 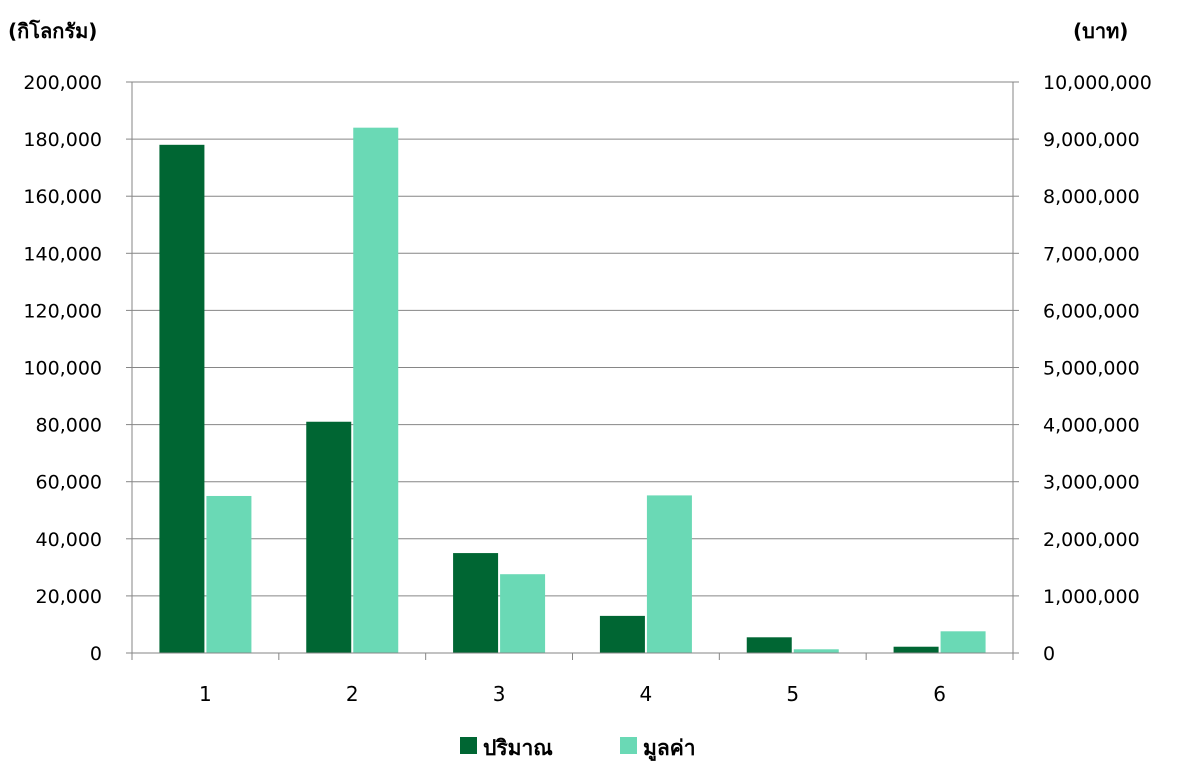 I want to click on category-label: 6, so click(x=939, y=694).